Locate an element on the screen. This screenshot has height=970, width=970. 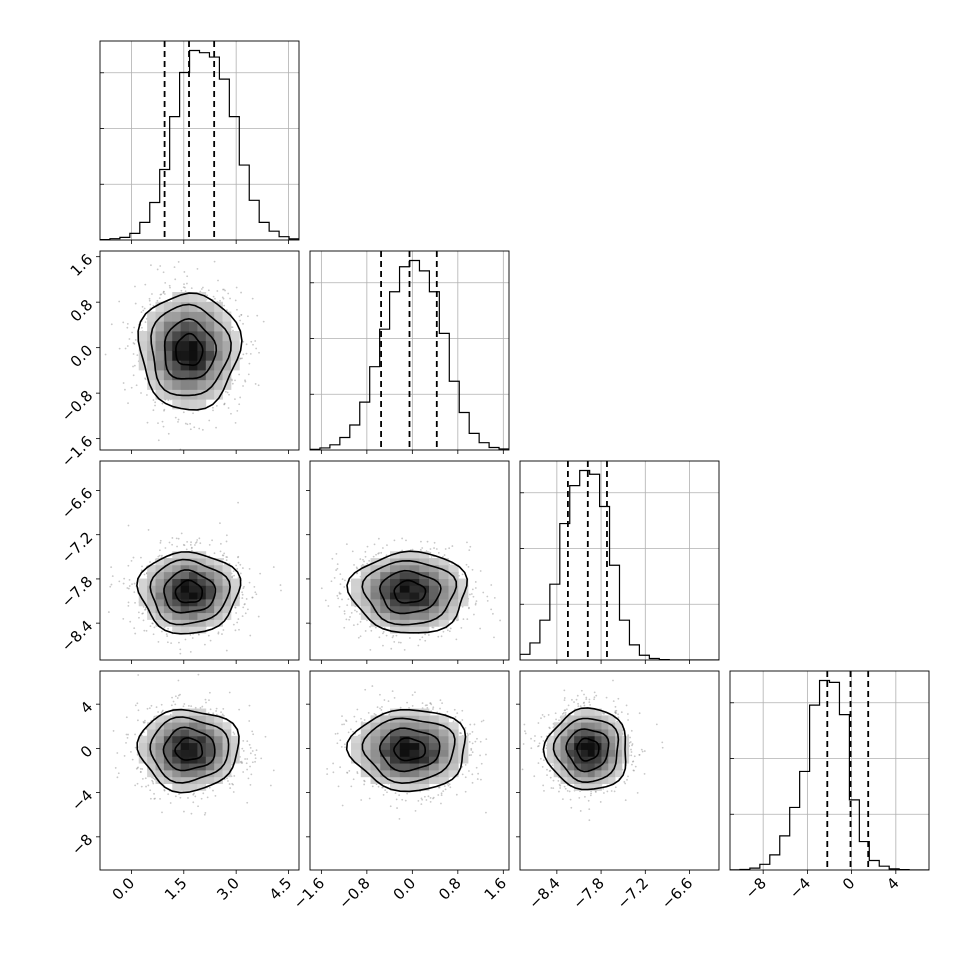
y-tick-label: 0.0 is located at coordinates (82, 356).